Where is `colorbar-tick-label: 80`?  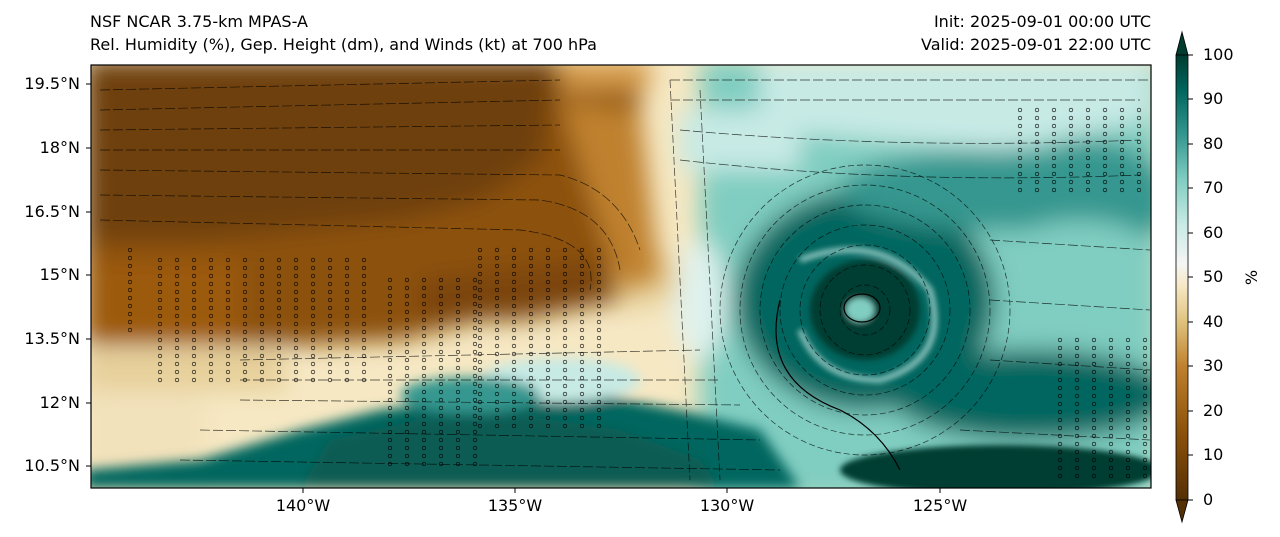
colorbar-tick-label: 80 is located at coordinates (1213, 143).